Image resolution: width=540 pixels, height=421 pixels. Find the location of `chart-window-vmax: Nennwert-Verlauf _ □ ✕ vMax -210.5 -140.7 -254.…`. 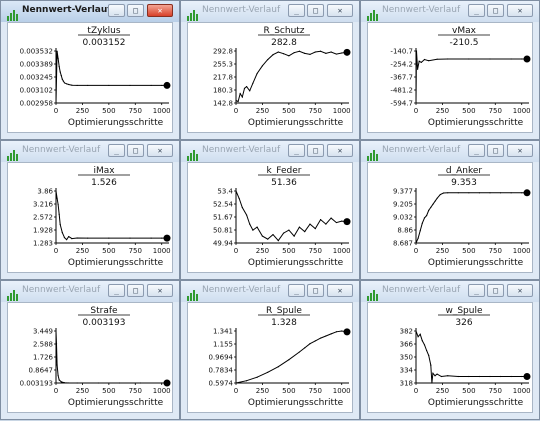

chart-window-vmax: Nennwert-Verlauf _ □ ✕ vMax -210.5 -140.7 -254.… is located at coordinates (450, 70).